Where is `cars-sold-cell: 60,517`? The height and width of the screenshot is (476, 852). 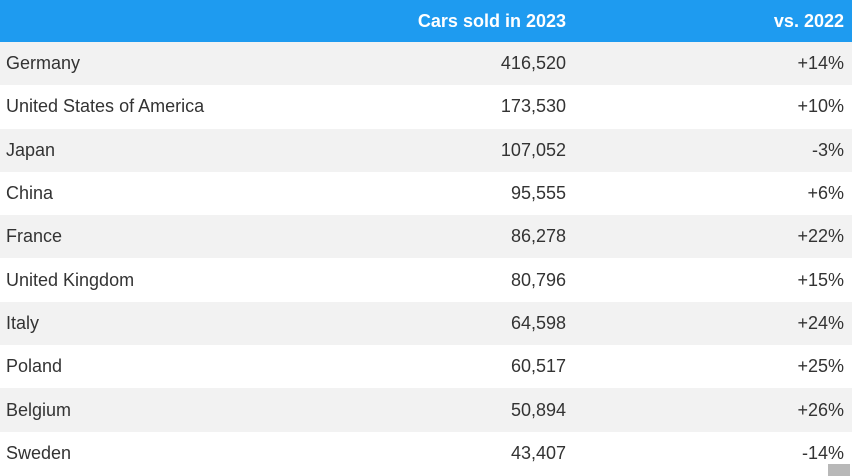
cars-sold-cell: 60,517 is located at coordinates (538, 366).